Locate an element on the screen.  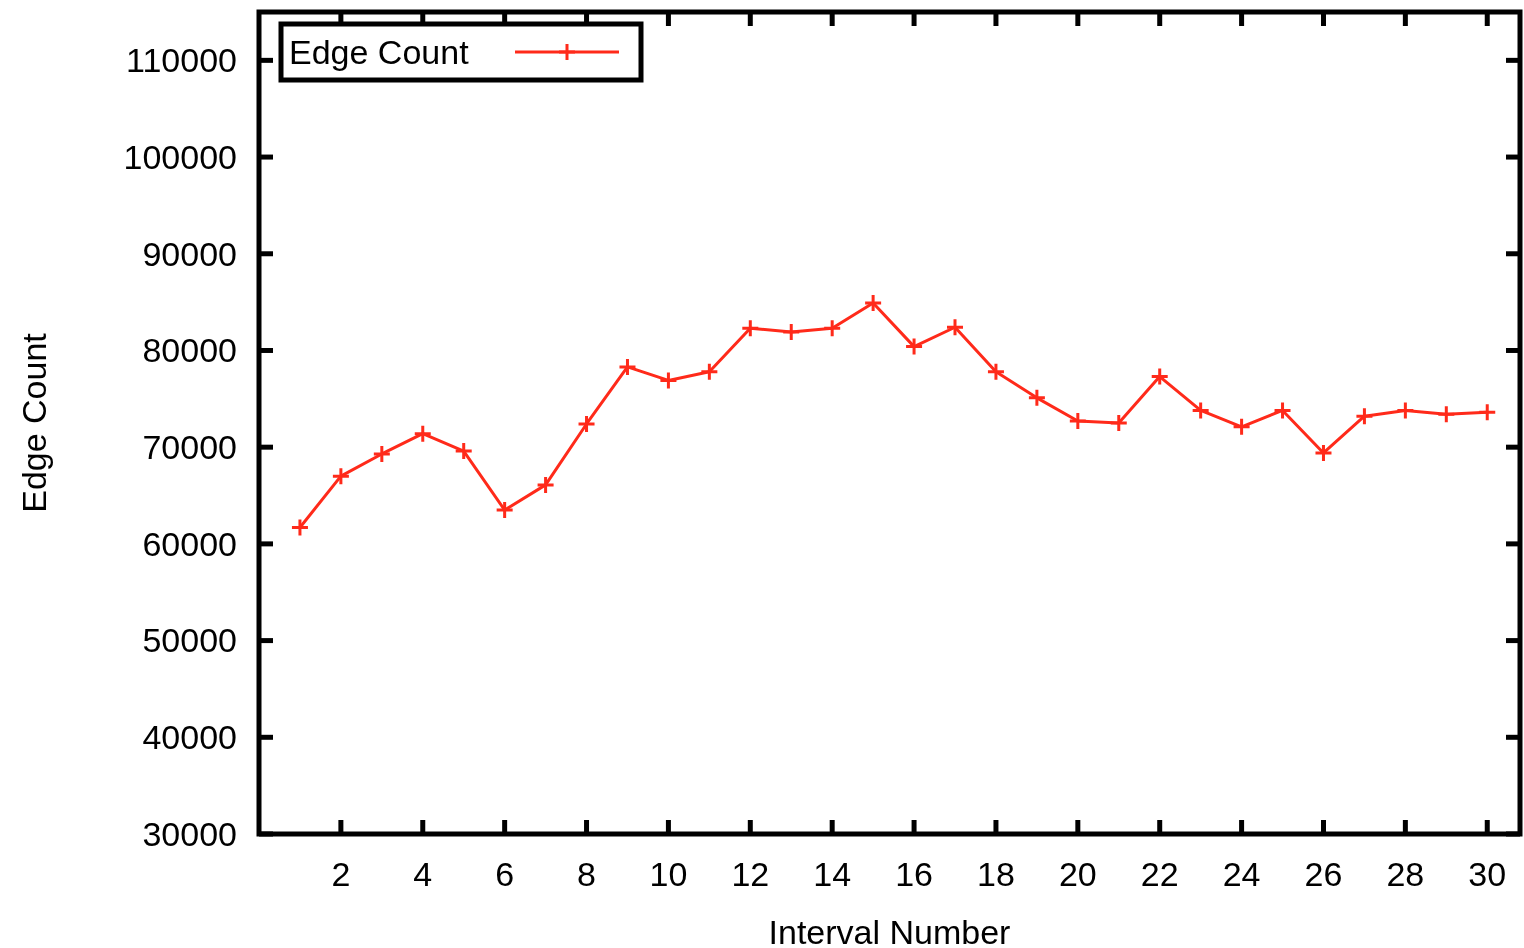
y-tick-label: 80000 is located at coordinates (189, 350).